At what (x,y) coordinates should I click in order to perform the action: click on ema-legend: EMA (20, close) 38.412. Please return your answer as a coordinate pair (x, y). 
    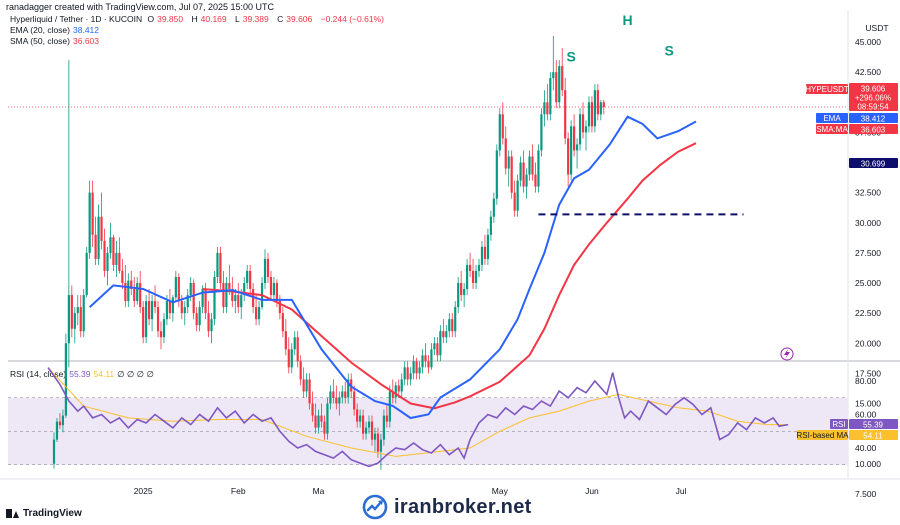
    Looking at the image, I should click on (54, 30).